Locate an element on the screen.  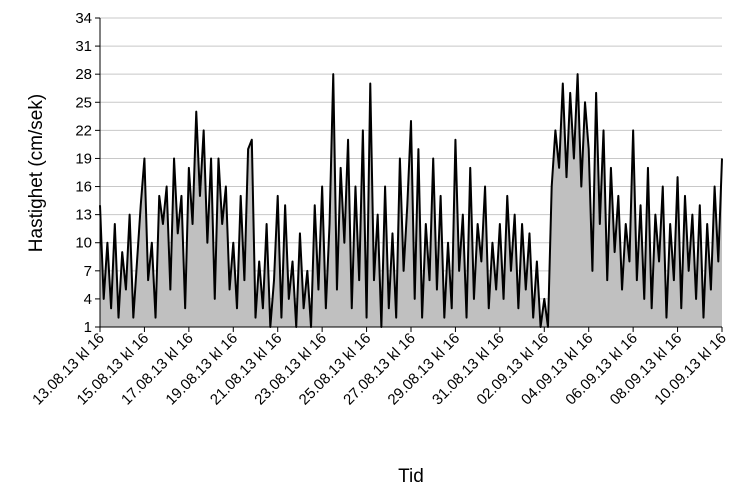
y-tick-label: 22 is located at coordinates (83, 130).